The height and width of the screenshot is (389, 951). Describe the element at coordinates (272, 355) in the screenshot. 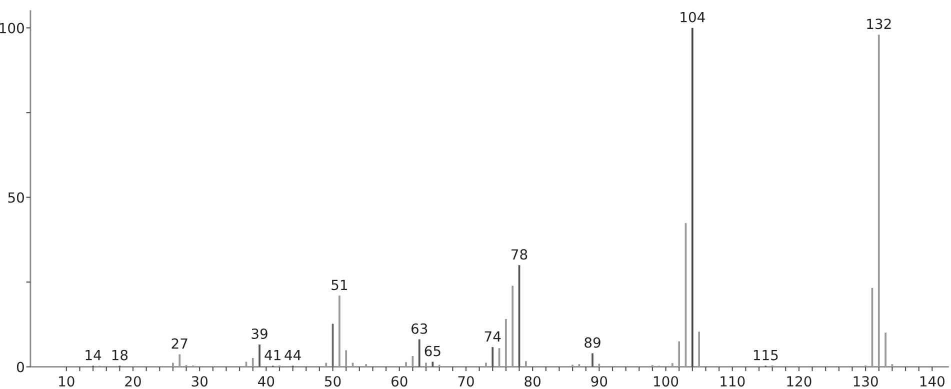

I see `annotation: 41` at that location.